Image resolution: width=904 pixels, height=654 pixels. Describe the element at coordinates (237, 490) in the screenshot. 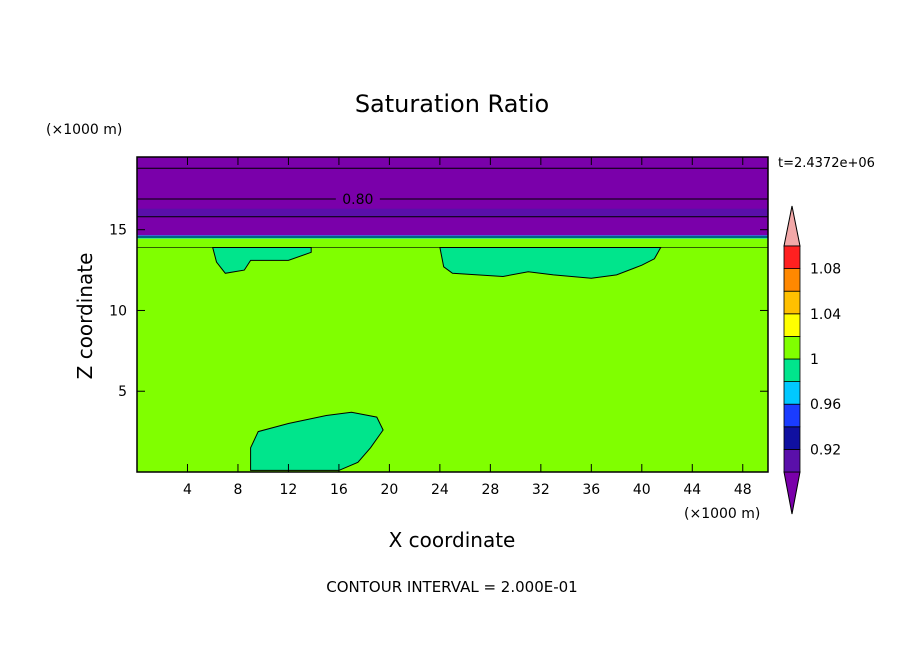

I see `x-tick-label: 8` at that location.